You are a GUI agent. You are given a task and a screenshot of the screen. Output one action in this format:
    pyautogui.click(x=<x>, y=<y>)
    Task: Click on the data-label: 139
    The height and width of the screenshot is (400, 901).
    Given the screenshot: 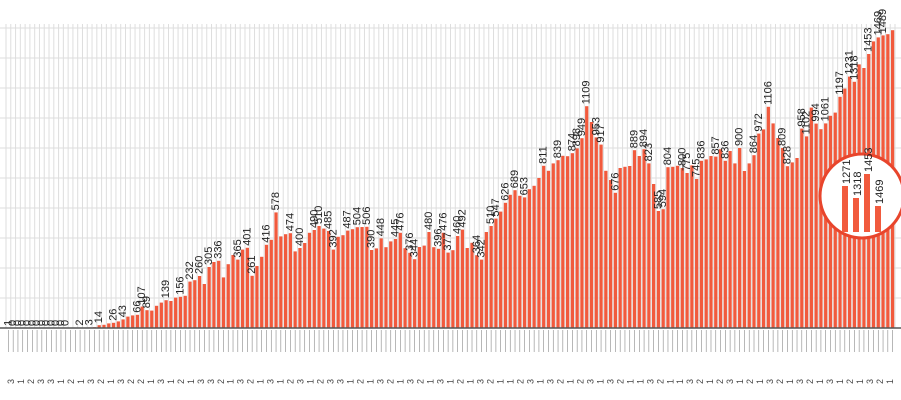 What is the action you would take?
    pyautogui.click(x=166, y=289)
    